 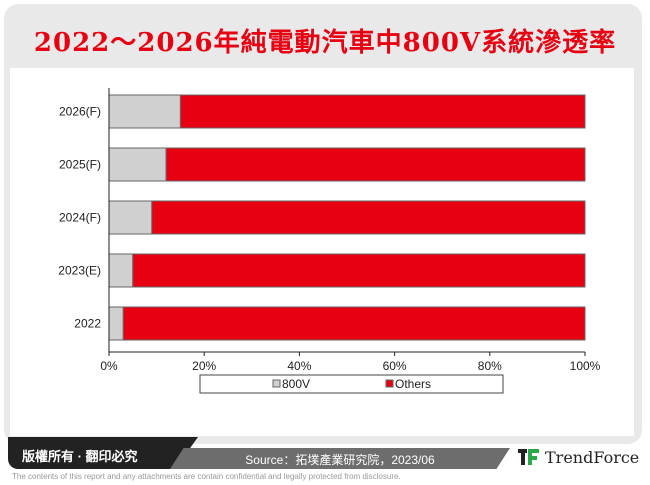 I want to click on bar-others-2023(E), so click(x=359, y=270).